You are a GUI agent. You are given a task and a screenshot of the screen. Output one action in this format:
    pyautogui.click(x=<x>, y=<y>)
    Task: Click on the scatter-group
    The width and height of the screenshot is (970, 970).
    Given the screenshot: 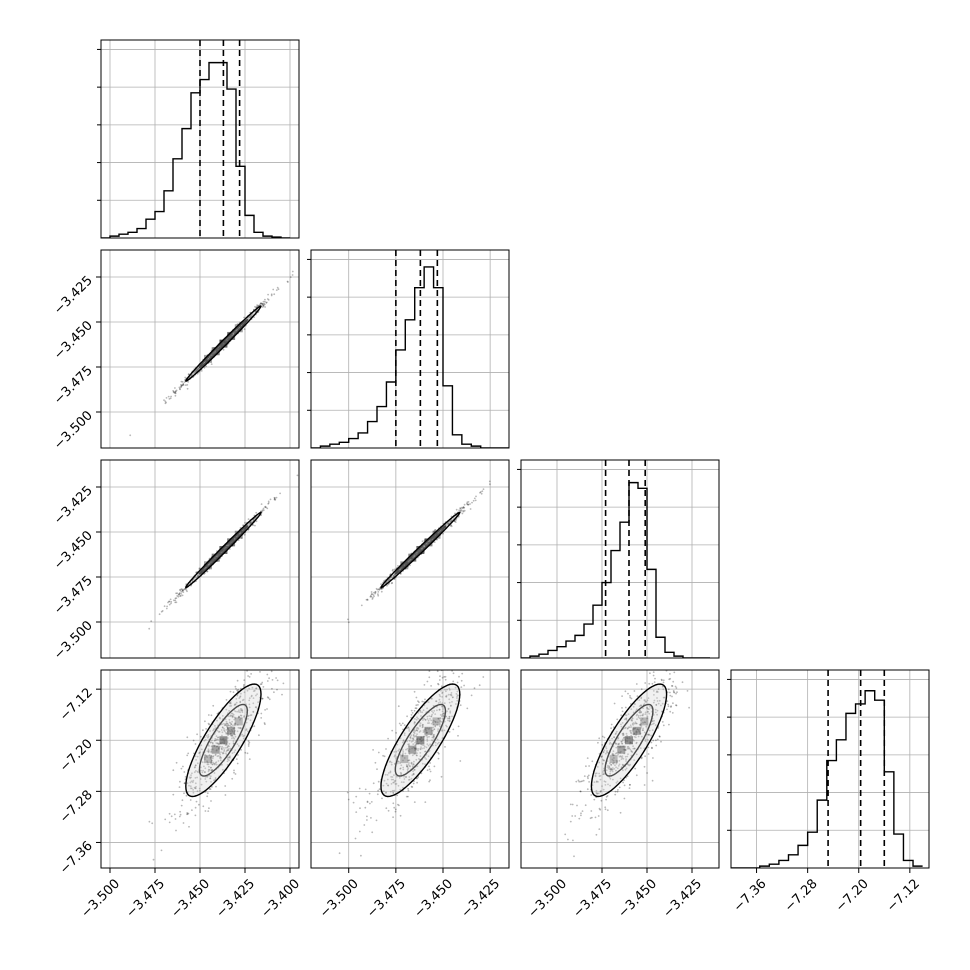 What is the action you would take?
    pyautogui.click(x=218, y=755)
    